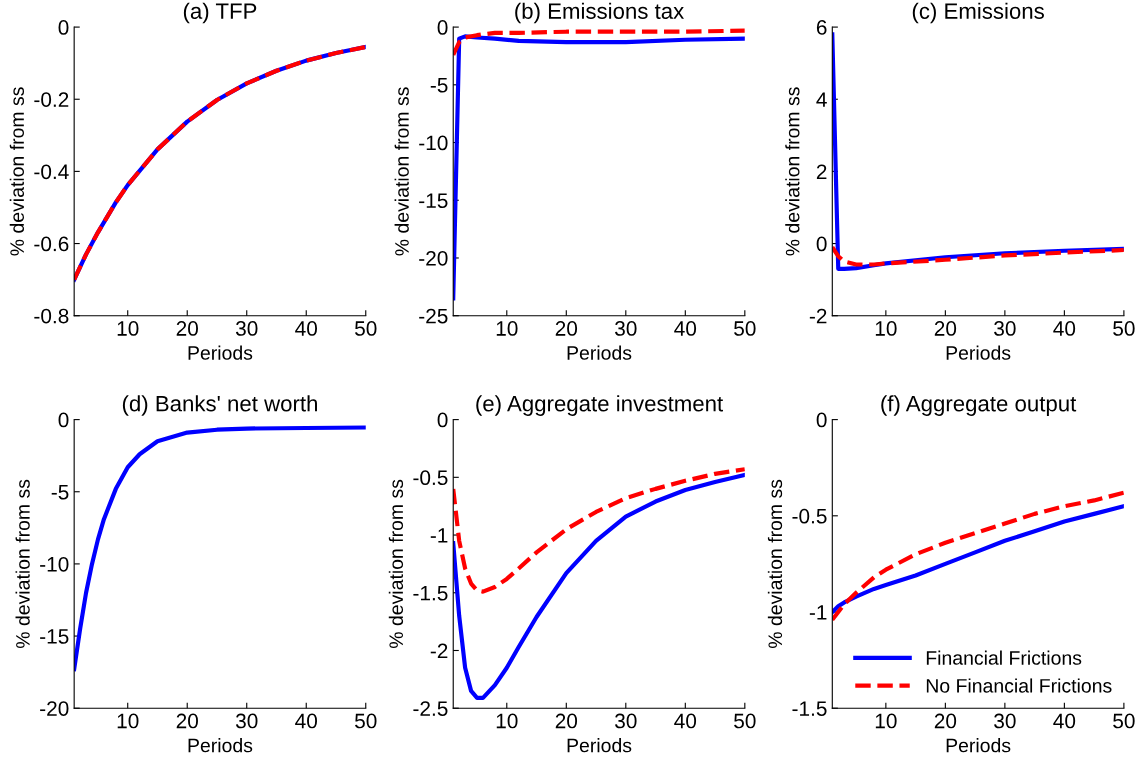  I want to click on chart-title: (f) Aggregate output, so click(979, 405).